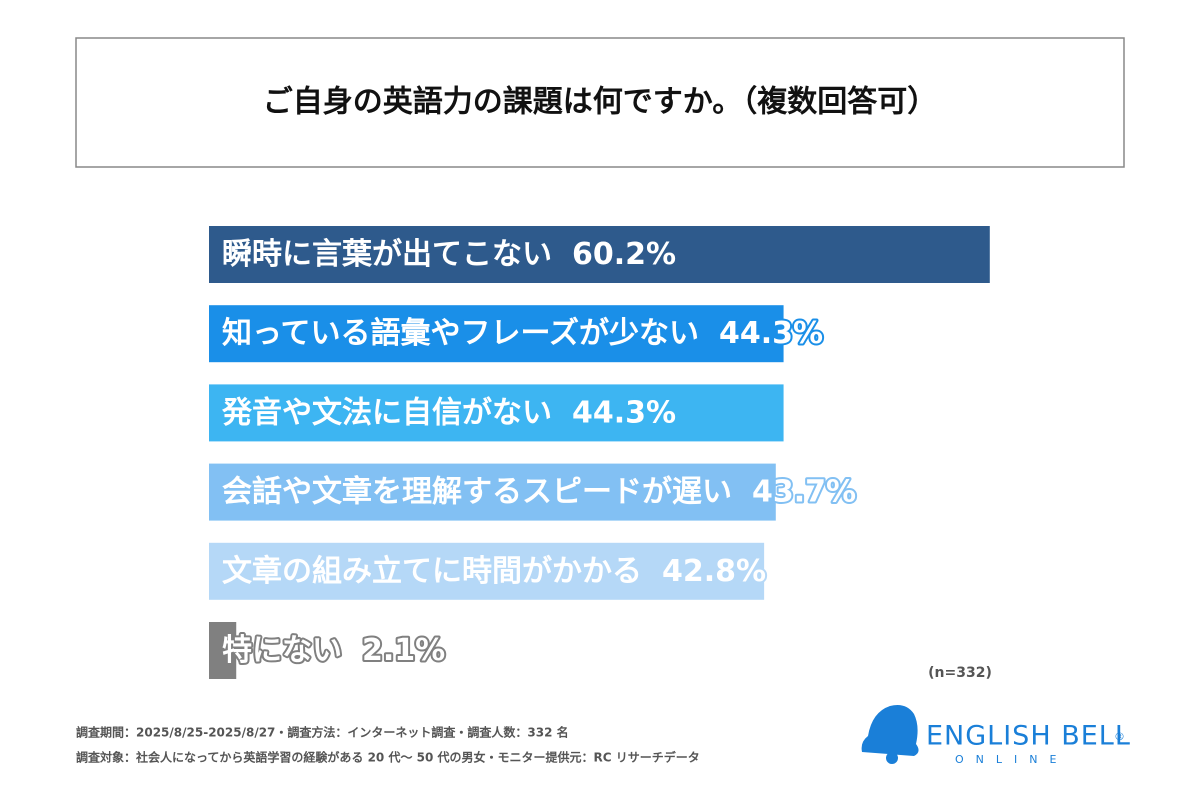  I want to click on value-label: 42.8%, so click(714, 571).